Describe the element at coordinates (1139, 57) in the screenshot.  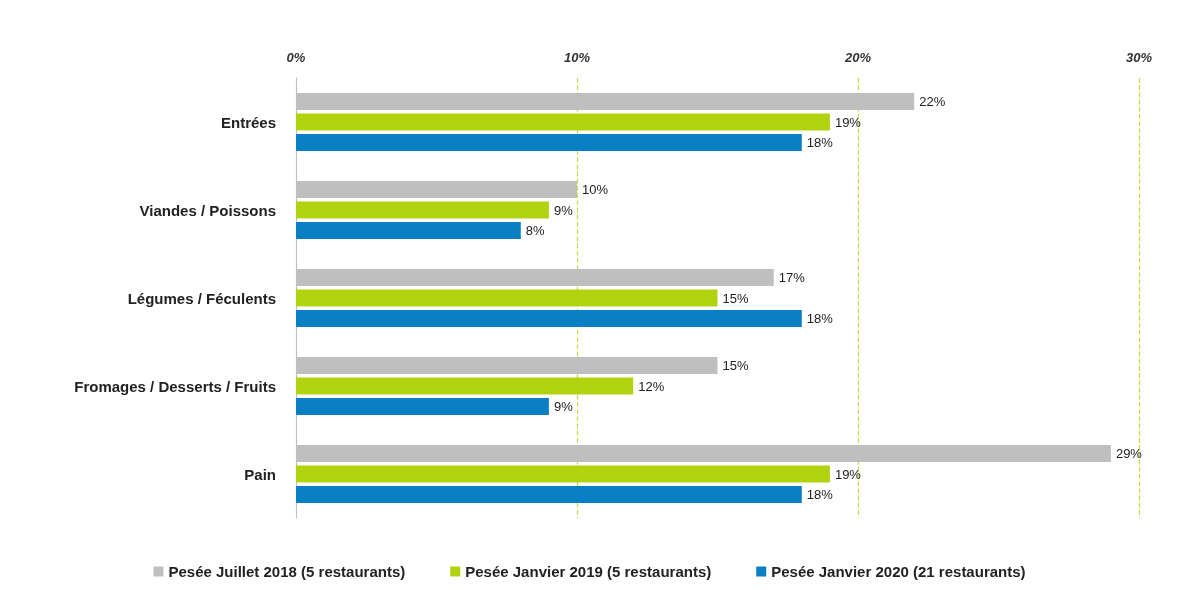
I see `x-tick-label: 30%` at that location.